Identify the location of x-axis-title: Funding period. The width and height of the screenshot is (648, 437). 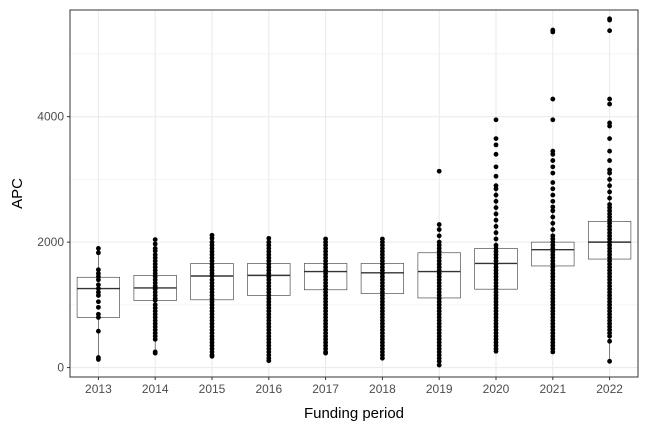
(354, 413).